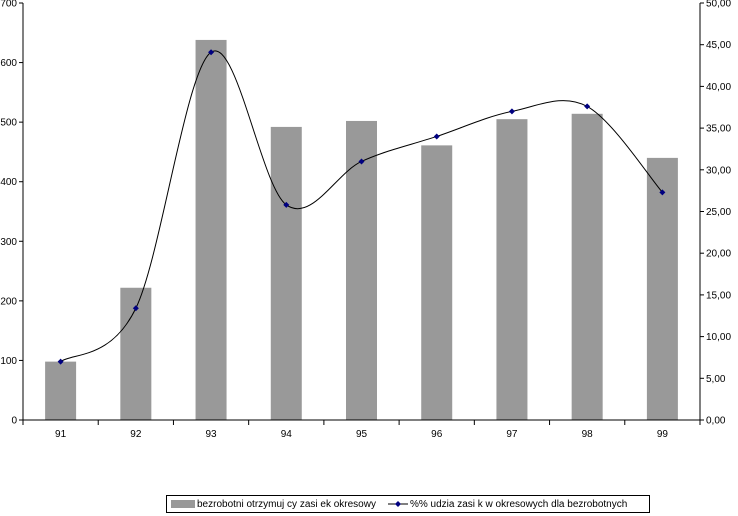 This screenshot has width=738, height=516. I want to click on y-left-tick-label: 300, so click(8, 242).